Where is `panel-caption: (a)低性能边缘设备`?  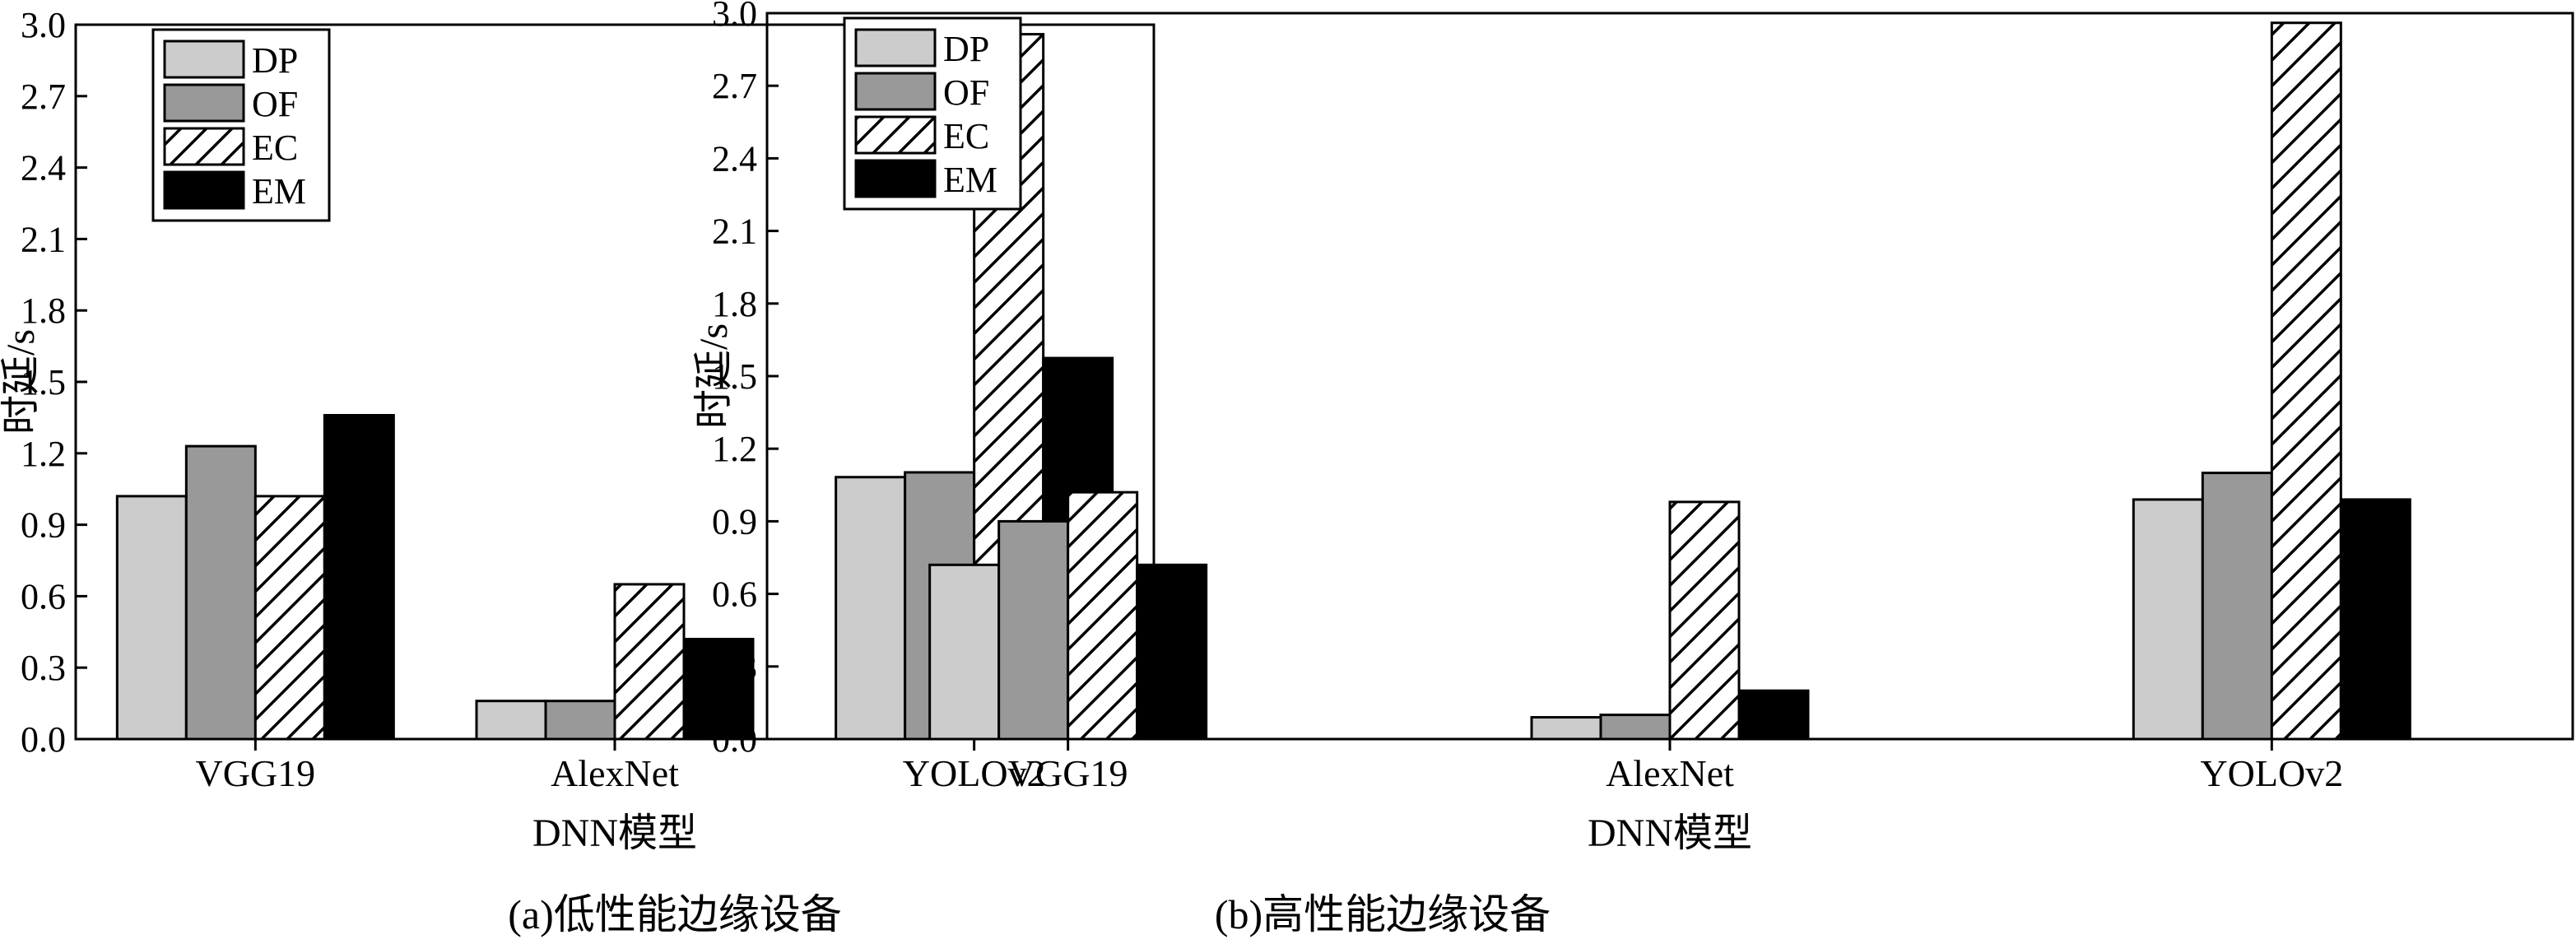 panel-caption: (a)低性能边缘设备 is located at coordinates (675, 914).